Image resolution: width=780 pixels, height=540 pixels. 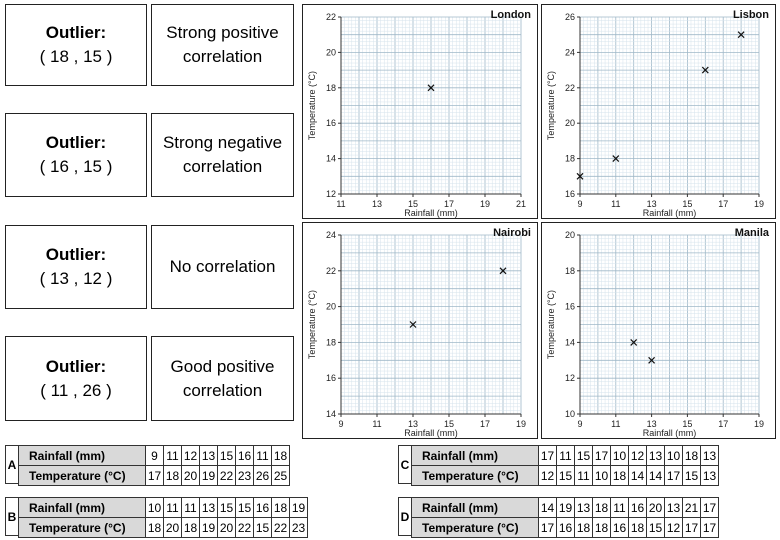 I want to click on rainfall-cell: 18, so click(x=280, y=507).